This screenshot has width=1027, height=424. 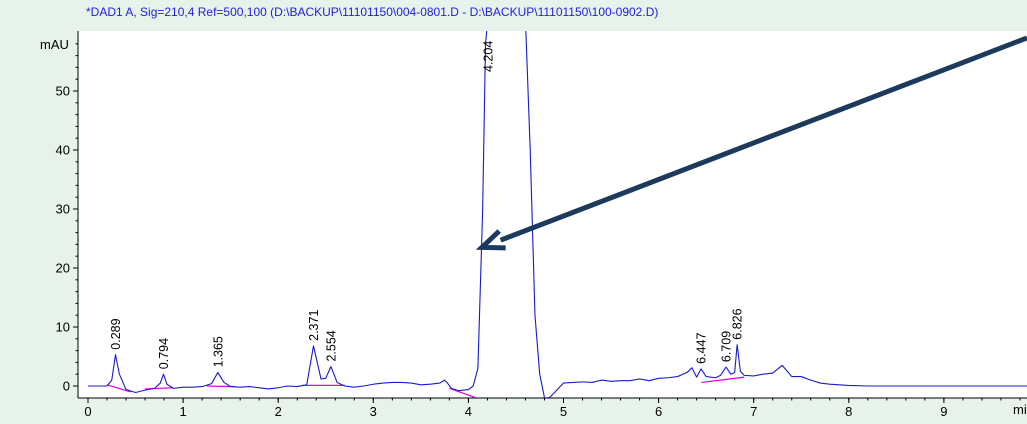 What do you see at coordinates (63, 91) in the screenshot?
I see `y-tick-label: 50` at bounding box center [63, 91].